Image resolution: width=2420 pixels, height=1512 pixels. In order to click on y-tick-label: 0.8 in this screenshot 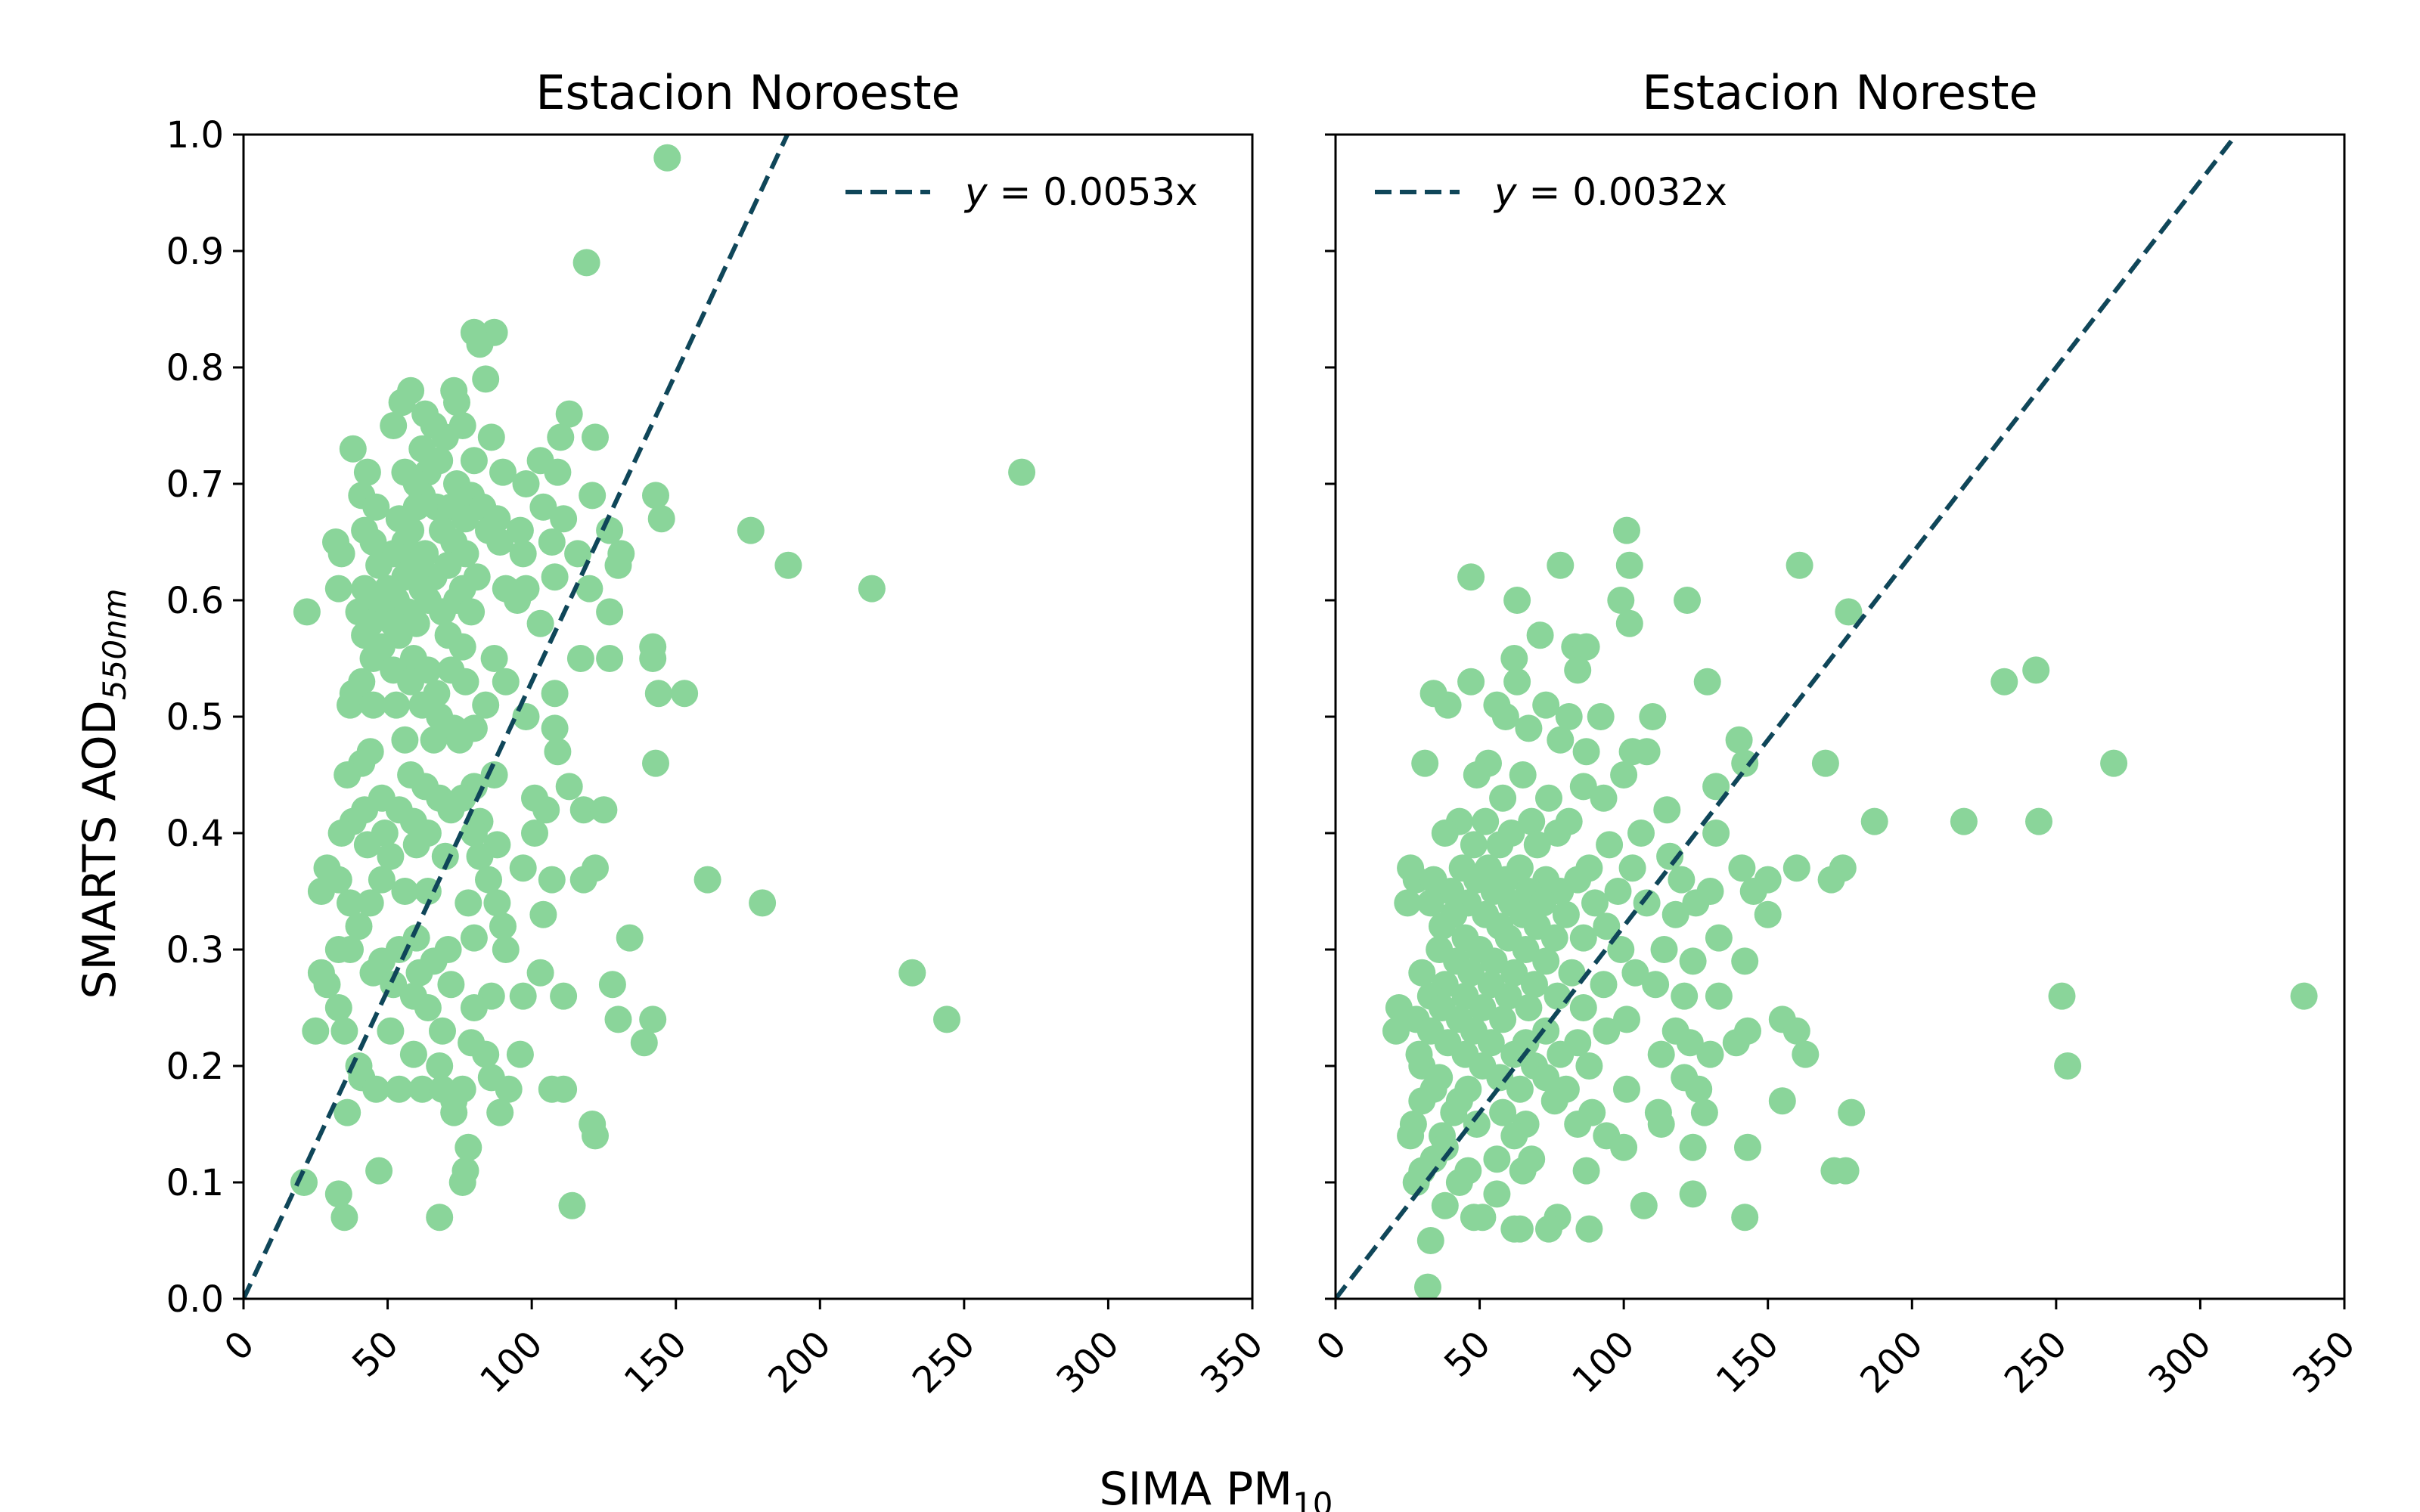, I will do `click(195, 368)`.